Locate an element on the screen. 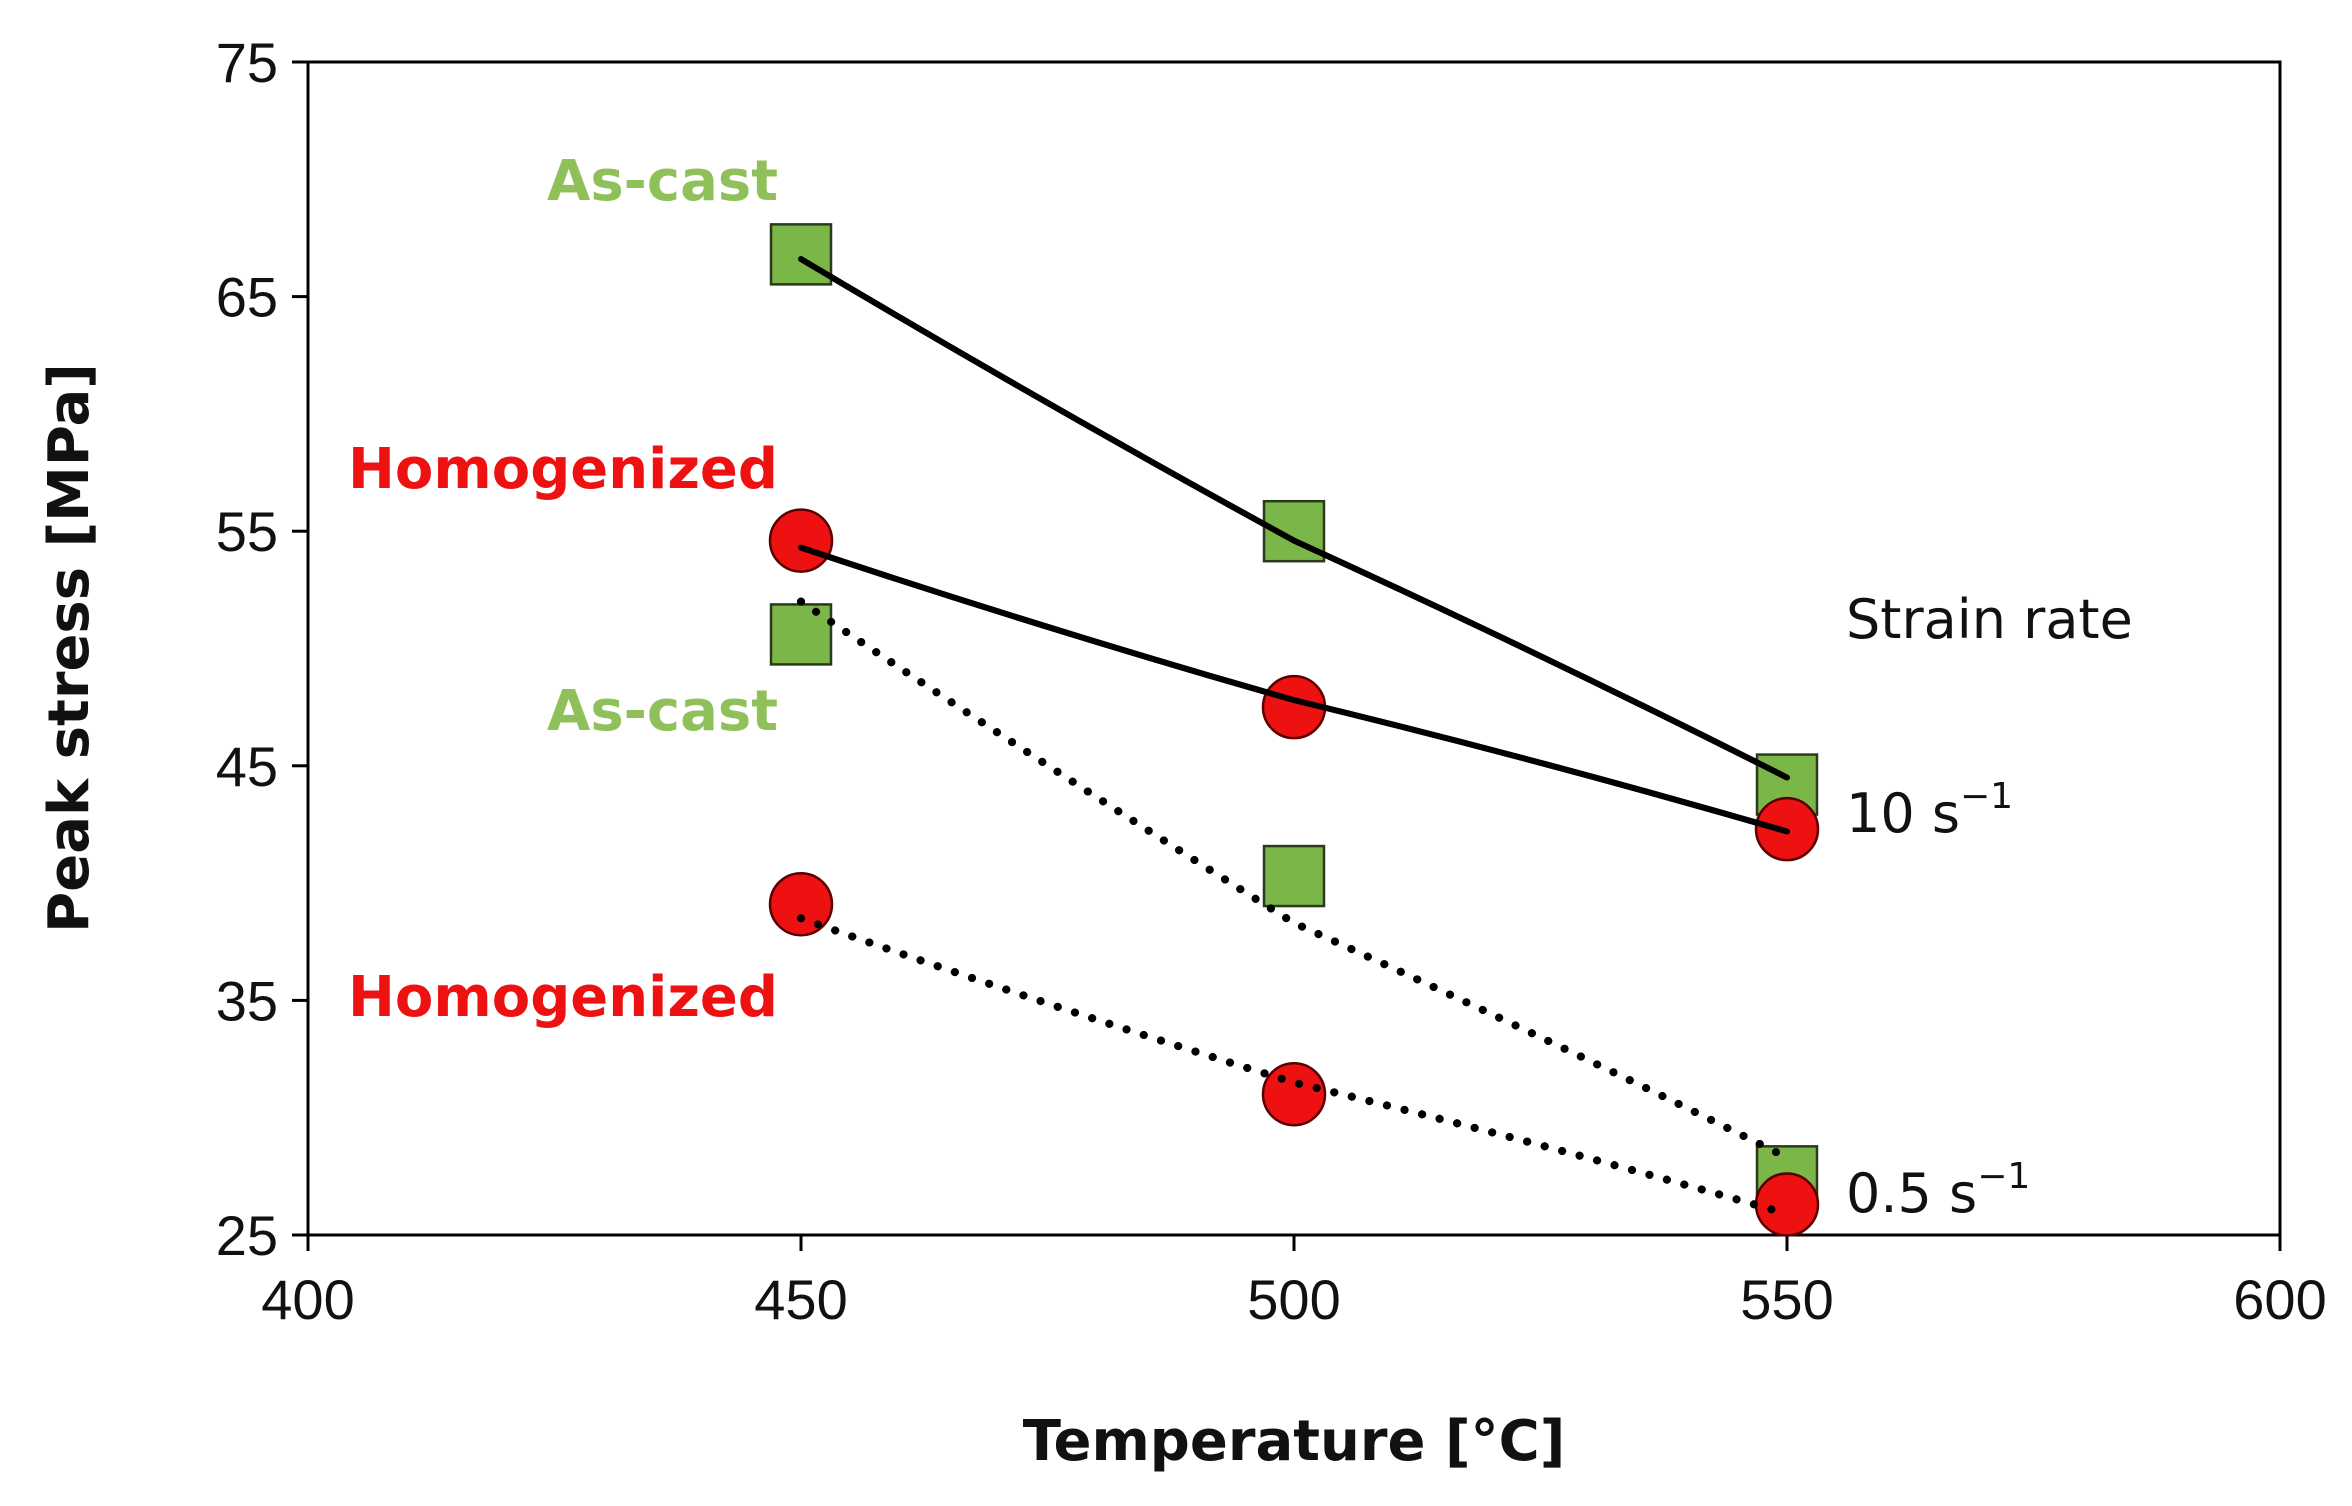  x-tick-label: 500 is located at coordinates (1293, 1299).